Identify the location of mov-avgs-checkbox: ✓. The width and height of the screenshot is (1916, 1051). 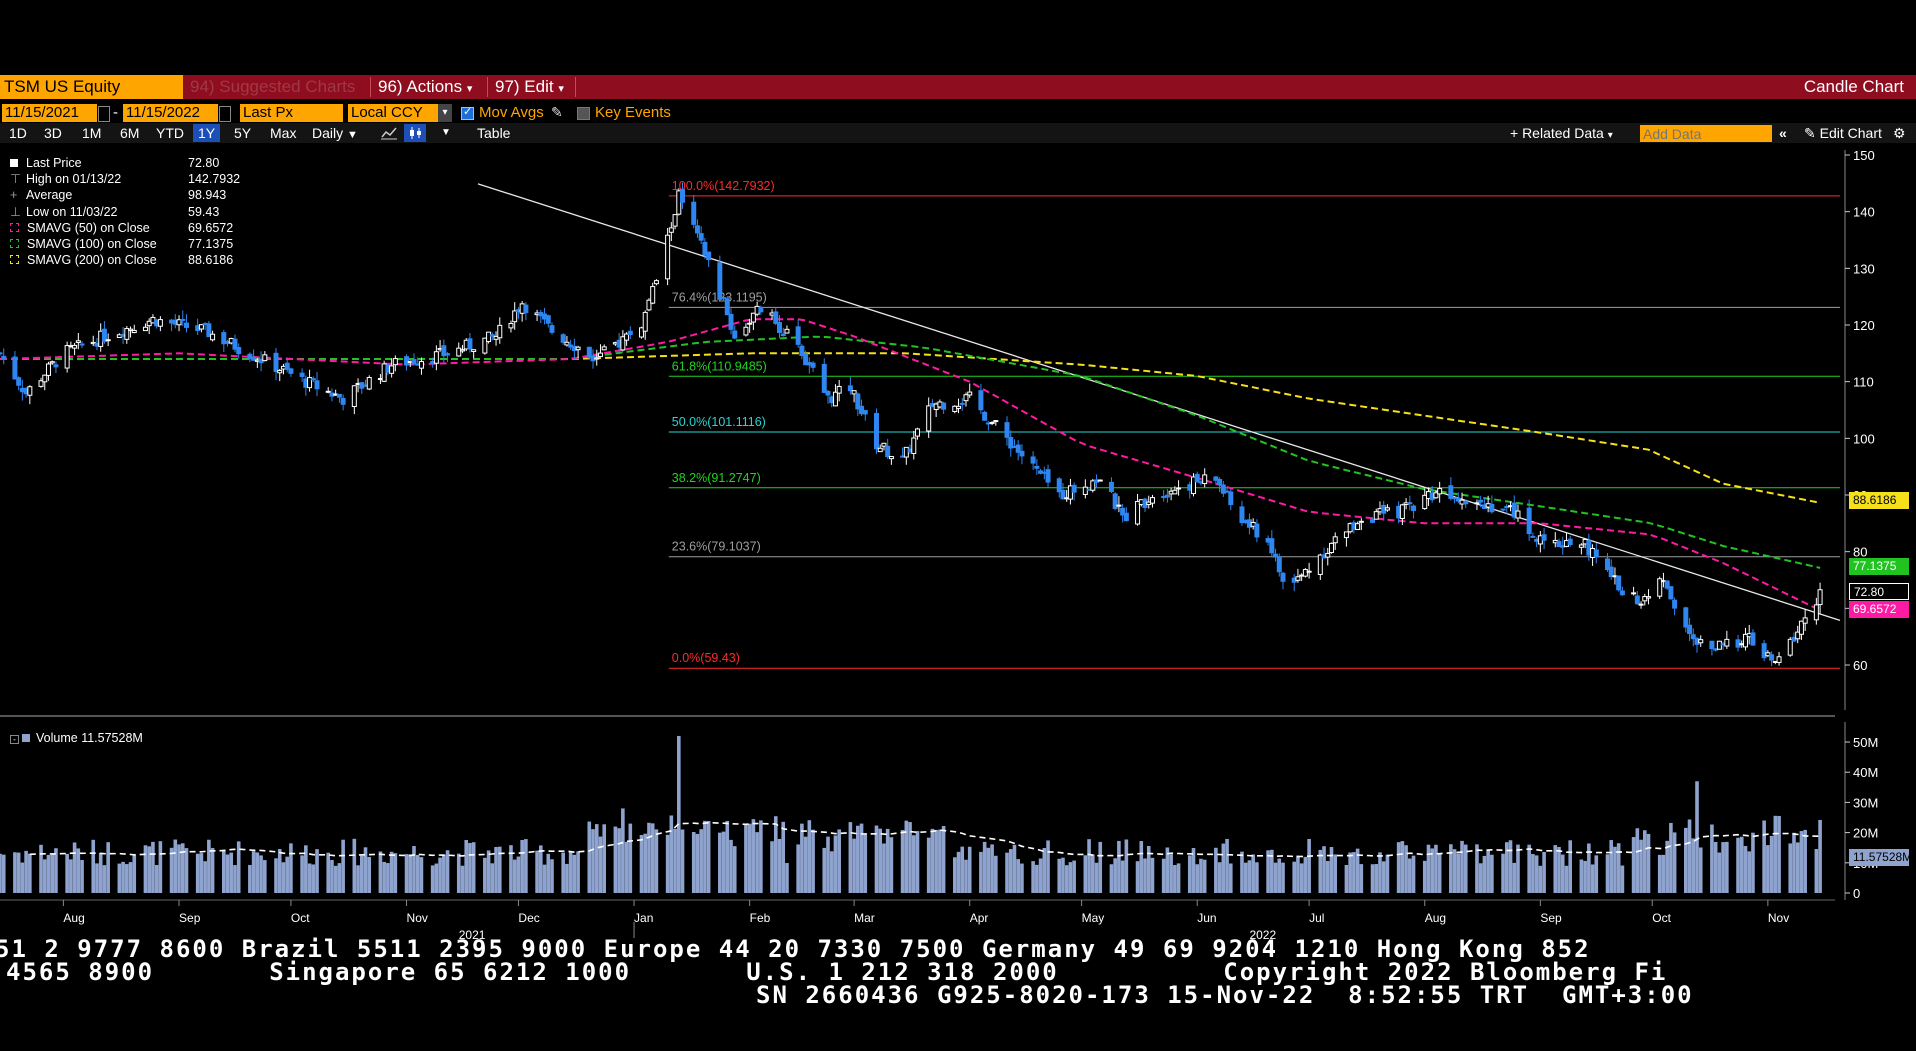
(467, 113).